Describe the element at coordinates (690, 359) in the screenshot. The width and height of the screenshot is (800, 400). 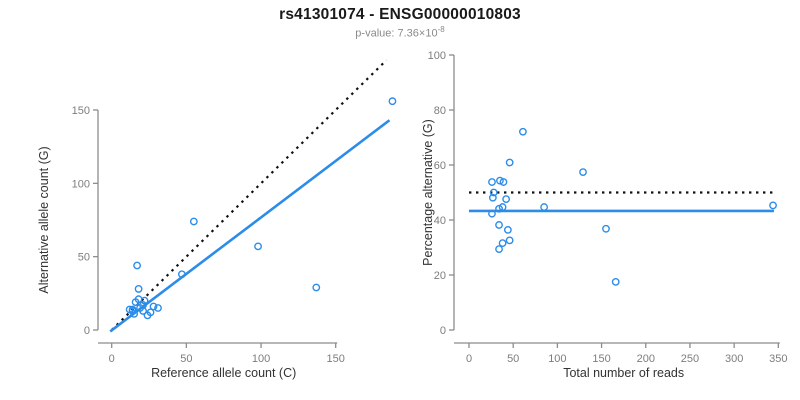
I see `x-tick-label: 250` at that location.